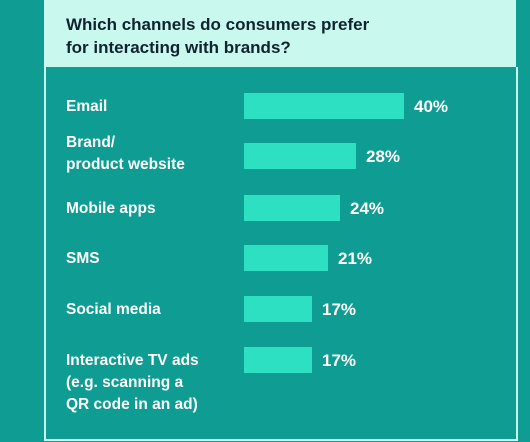 The image size is (530, 442). Describe the element at coordinates (383, 156) in the screenshot. I see `value-label-1: 28%` at that location.